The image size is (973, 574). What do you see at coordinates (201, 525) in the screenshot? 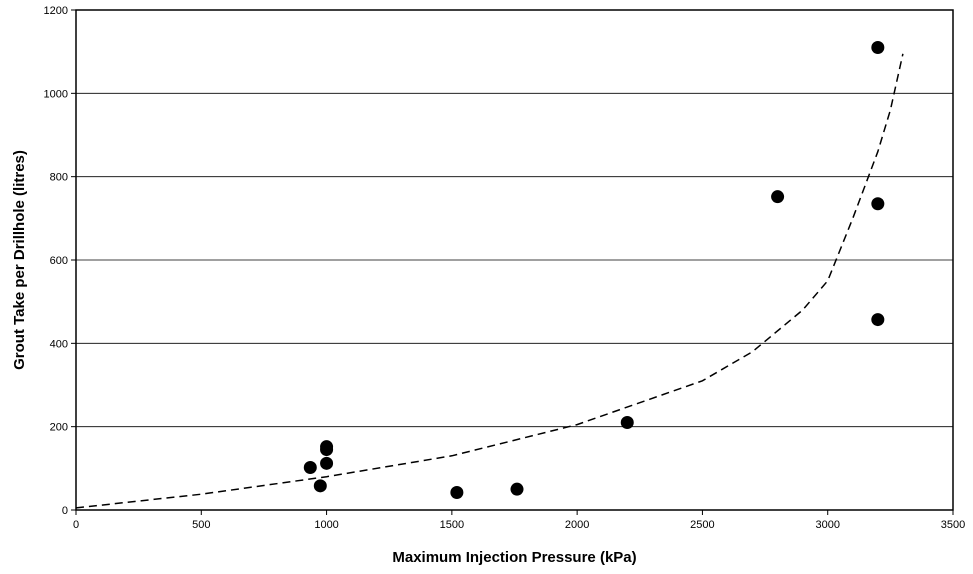
I see `x-tick-label: 500` at bounding box center [201, 525].